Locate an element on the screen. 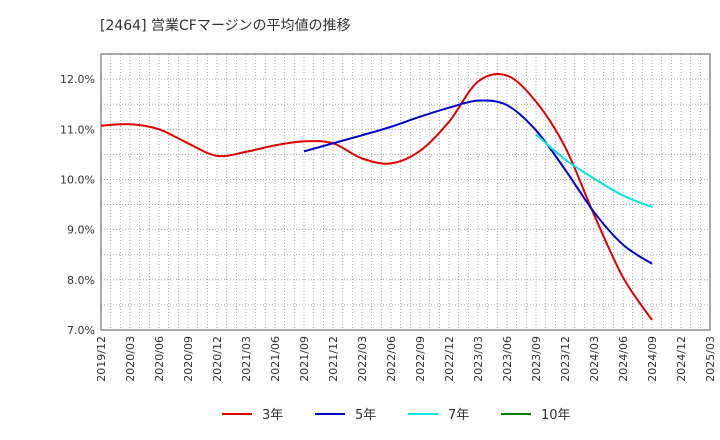 This screenshot has width=720, height=440. y-tick-label: 10.0% is located at coordinates (77, 179).